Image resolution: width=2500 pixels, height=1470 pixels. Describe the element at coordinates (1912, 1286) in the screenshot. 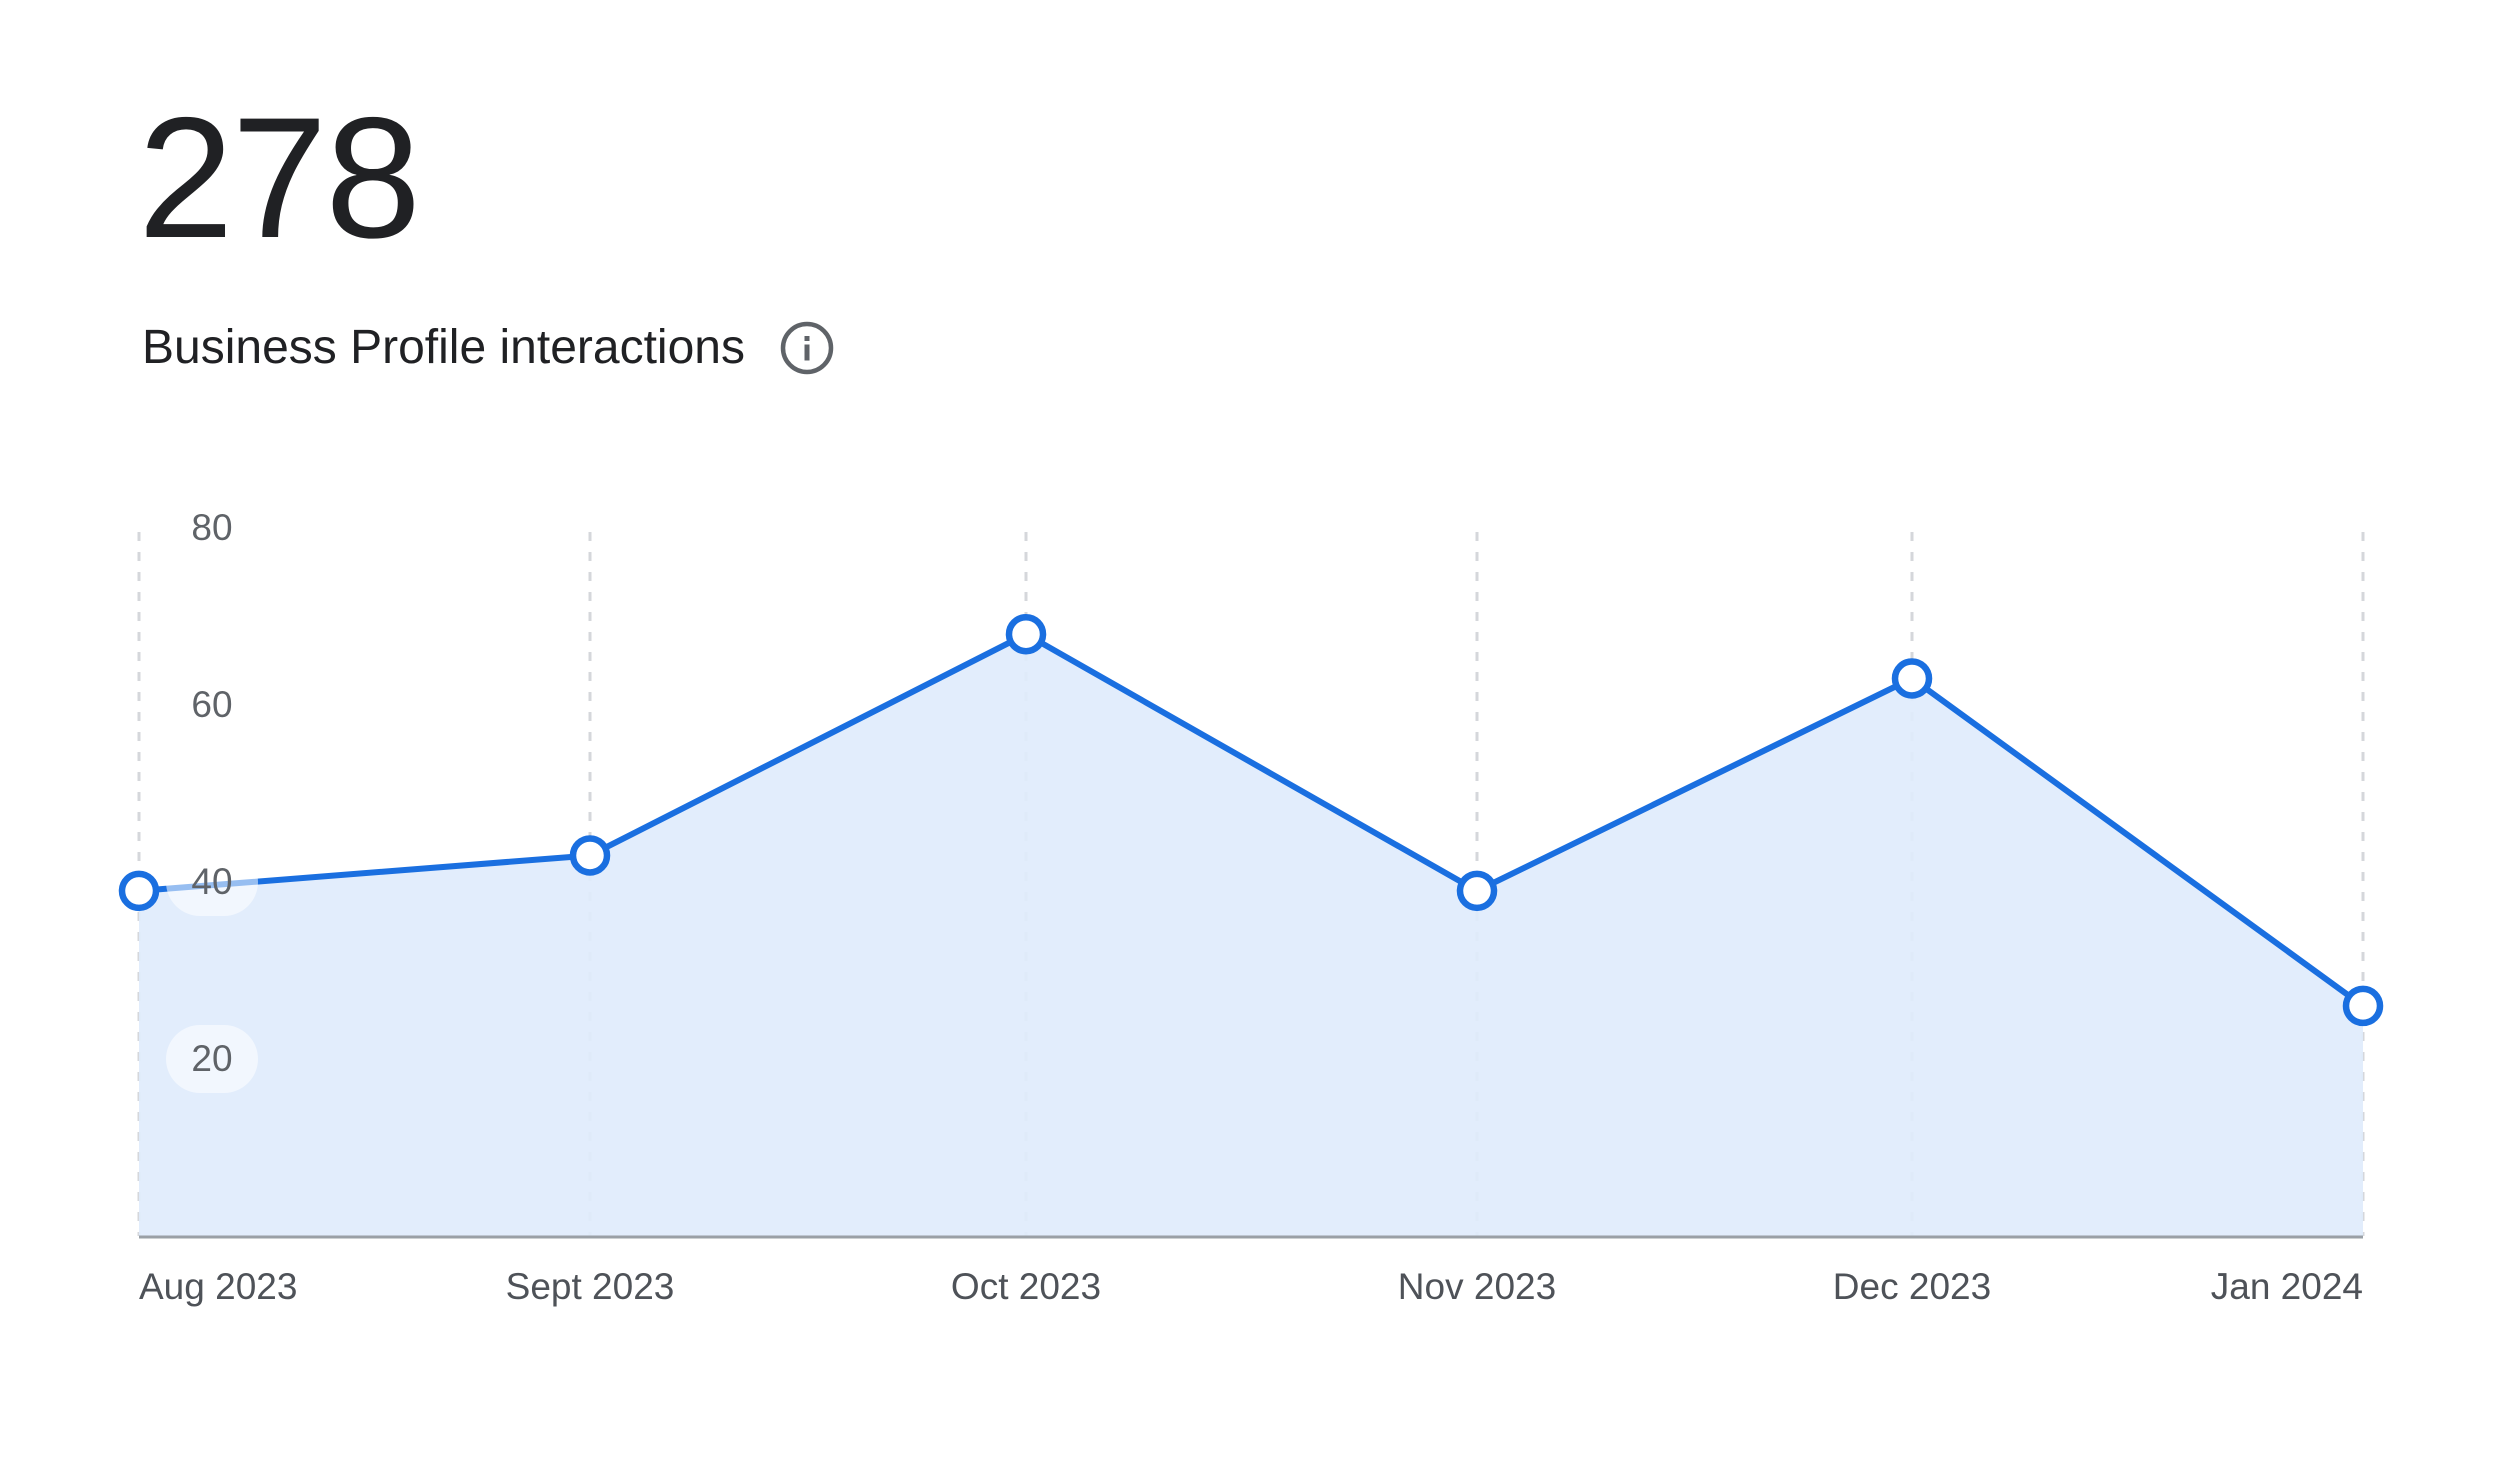

I see `x-tick-dec-2023: Dec 2023` at that location.